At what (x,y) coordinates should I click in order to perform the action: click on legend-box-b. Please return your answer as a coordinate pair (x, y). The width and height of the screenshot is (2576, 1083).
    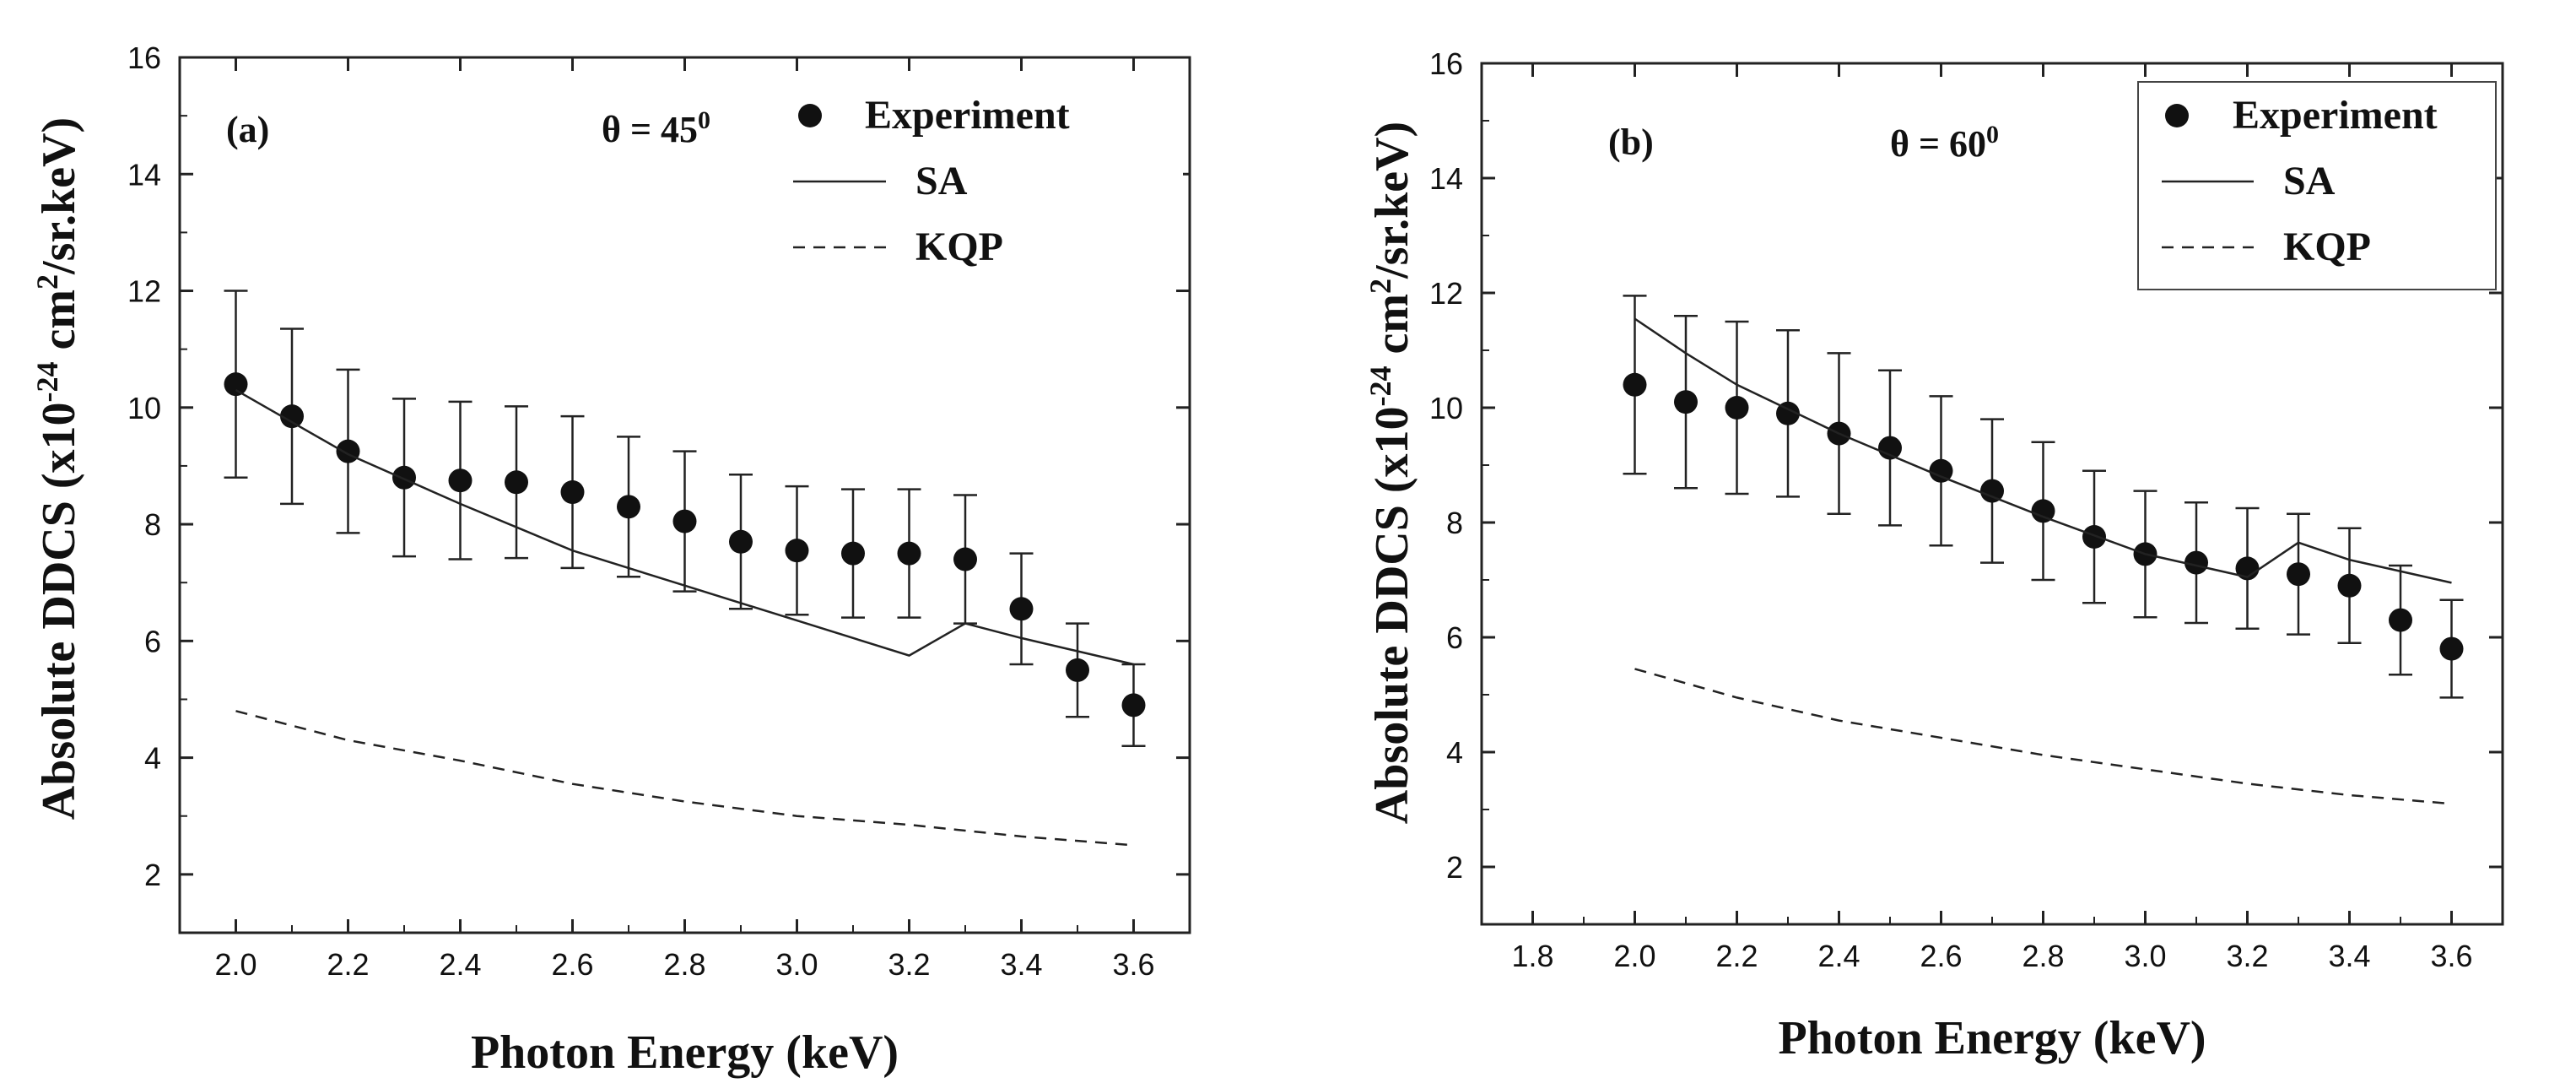
    Looking at the image, I should click on (2317, 185).